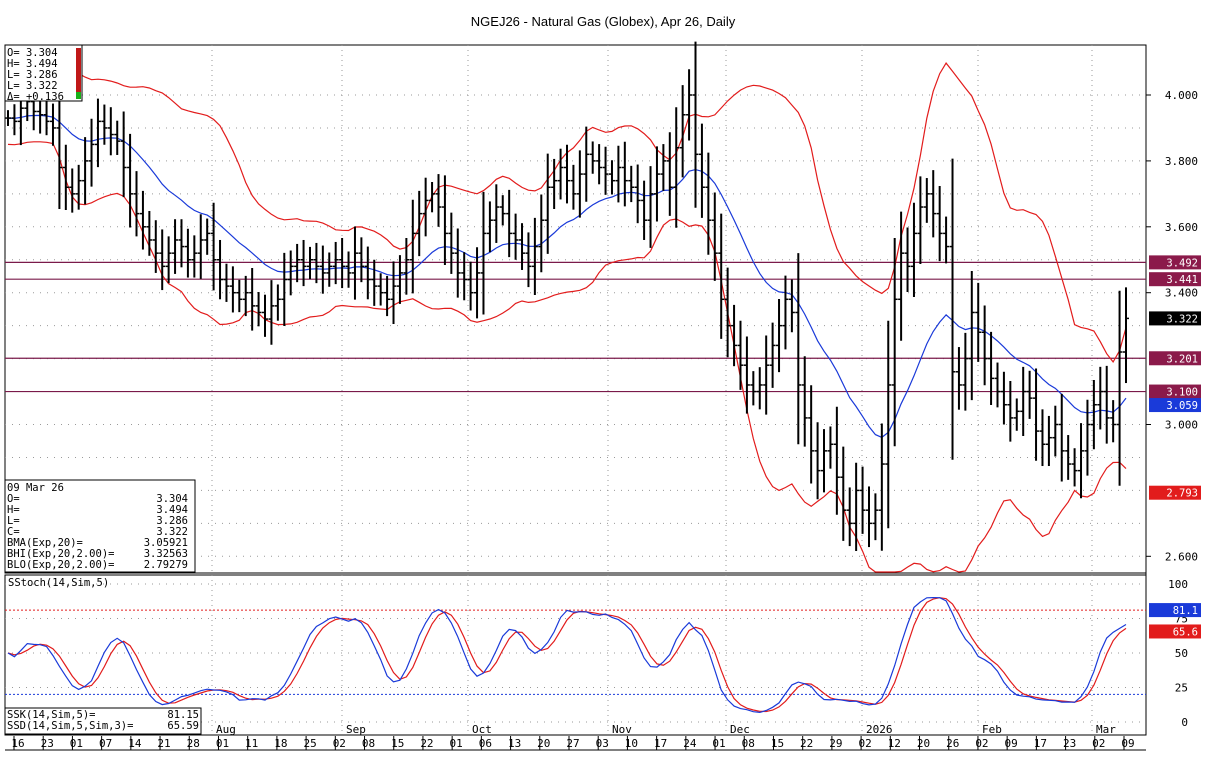  What do you see at coordinates (60, 565) in the screenshot?
I see `info-row-label: BLO(Exp,20,2.00)=` at bounding box center [60, 565].